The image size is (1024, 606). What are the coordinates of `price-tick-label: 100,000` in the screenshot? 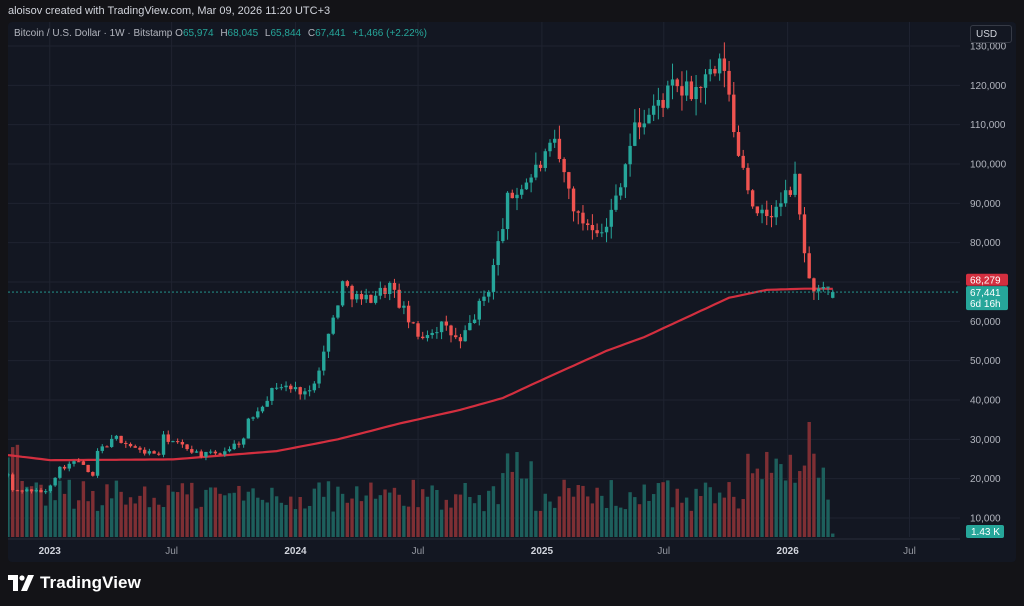 It's located at (988, 165).